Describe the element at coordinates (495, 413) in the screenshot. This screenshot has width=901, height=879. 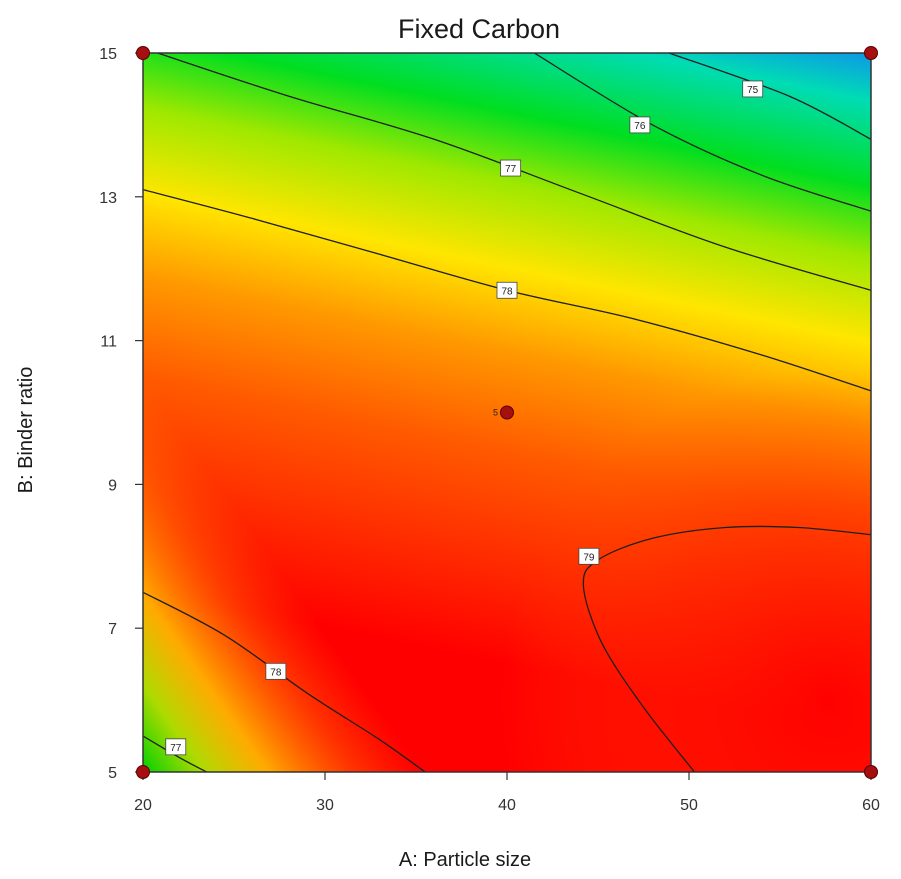
I see `design-point-label: 5` at that location.